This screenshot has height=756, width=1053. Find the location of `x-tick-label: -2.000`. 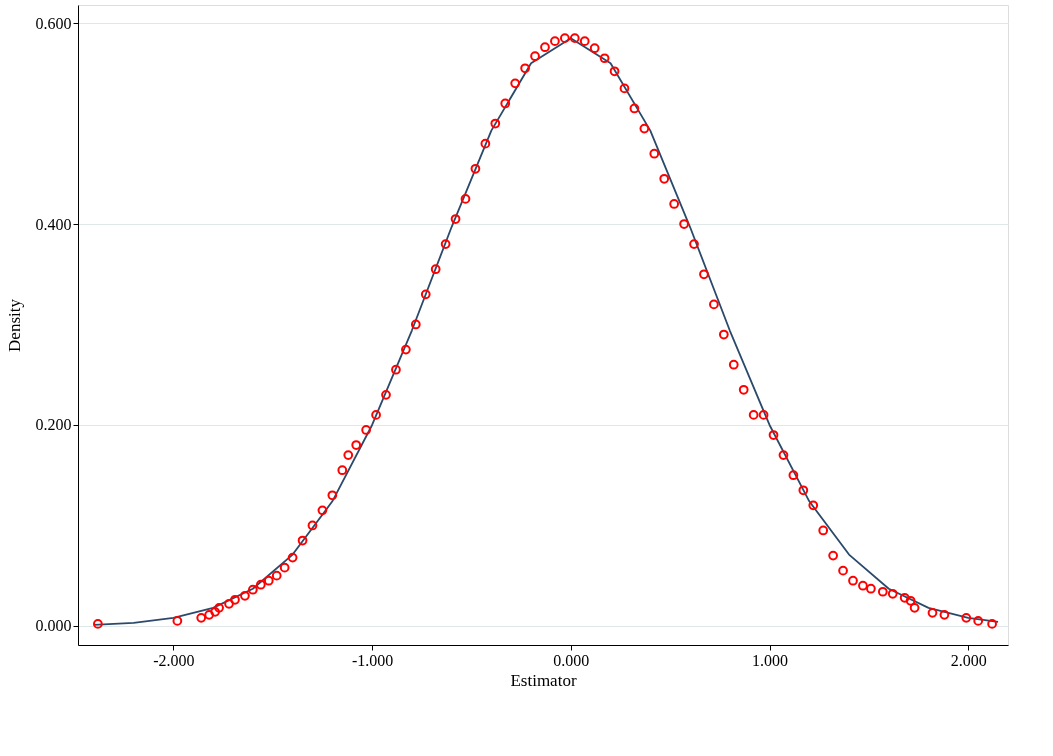

x-tick-label: -2.000 is located at coordinates (174, 660).